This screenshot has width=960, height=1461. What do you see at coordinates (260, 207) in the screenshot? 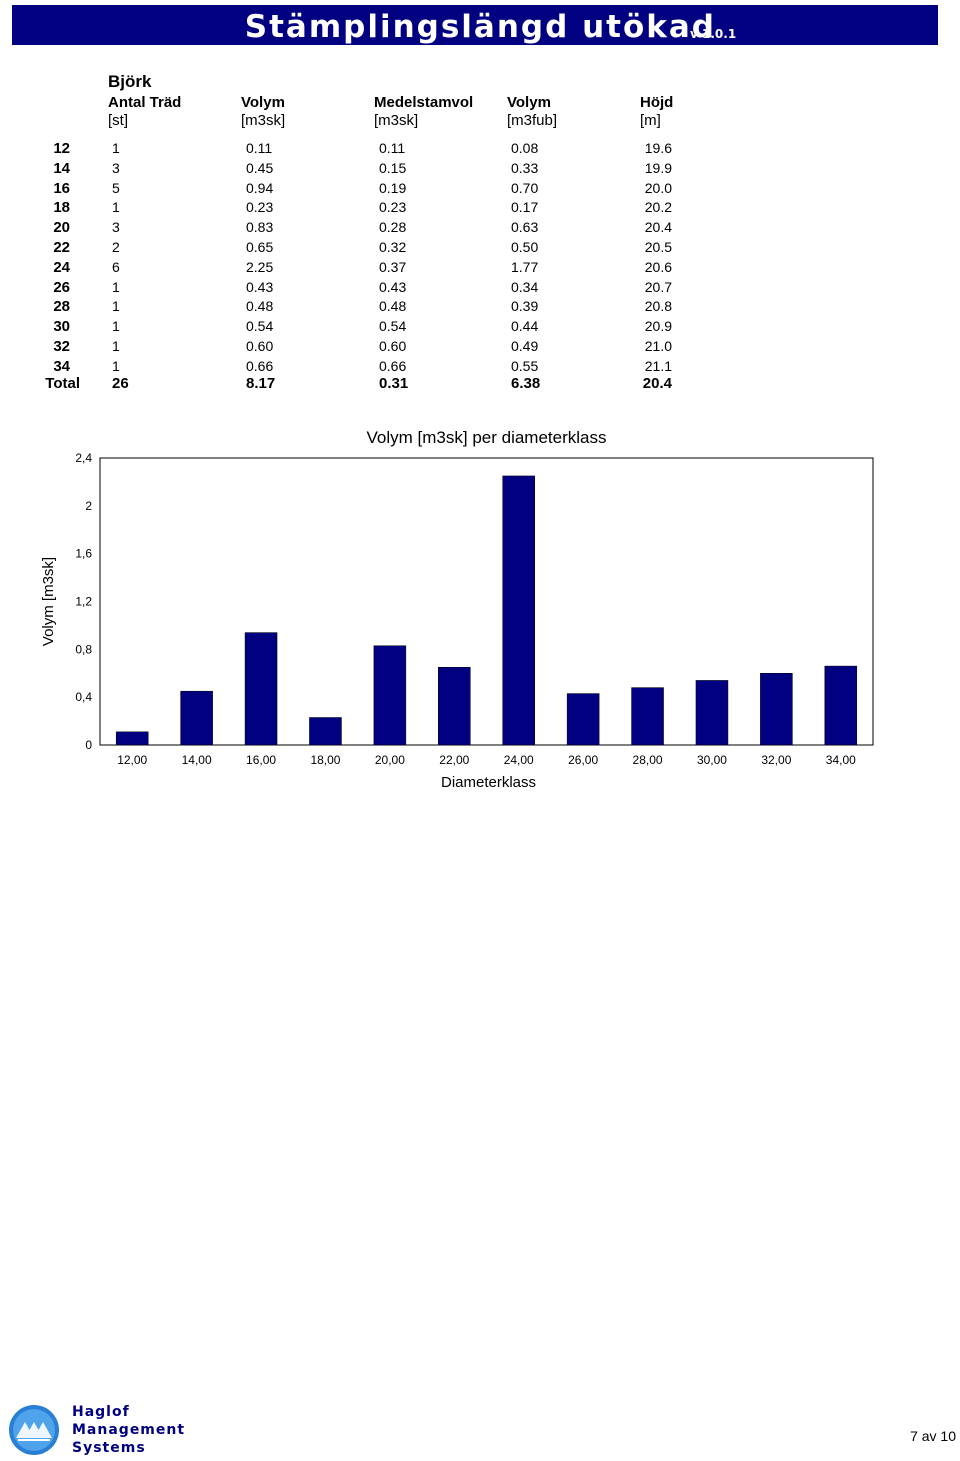
I see `cell-volym: 0.23` at bounding box center [260, 207].